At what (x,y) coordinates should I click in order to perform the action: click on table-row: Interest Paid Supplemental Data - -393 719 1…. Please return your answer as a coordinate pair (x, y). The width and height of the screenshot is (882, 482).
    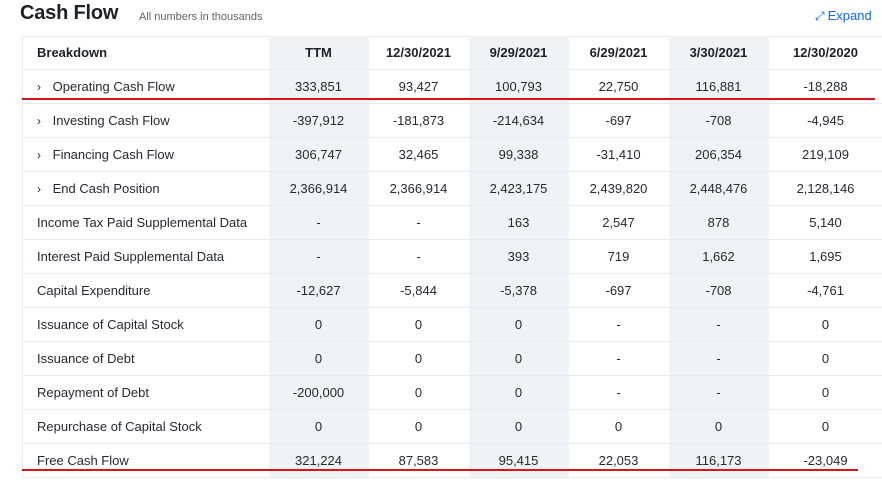
    Looking at the image, I should click on (452, 256).